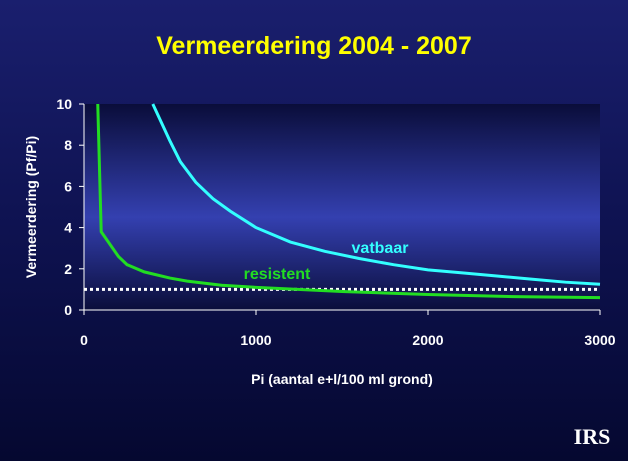 The height and width of the screenshot is (466, 628). I want to click on x-tick-label: 3000, so click(599, 340).